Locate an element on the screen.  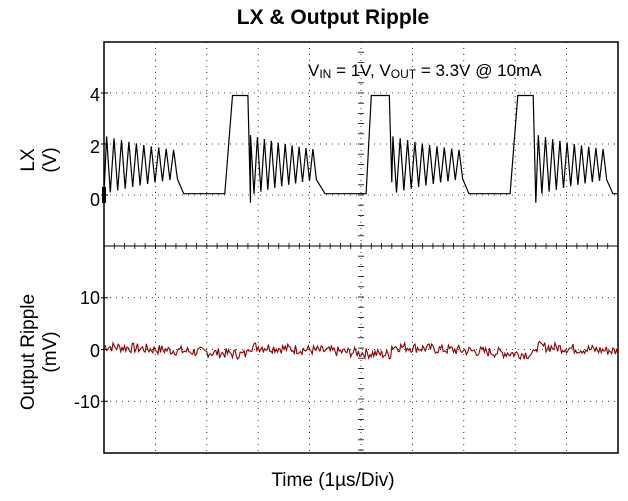
condition-annotation: VIN = 1V, VOUT = 3.3V @ 10mA is located at coordinates (425, 71).